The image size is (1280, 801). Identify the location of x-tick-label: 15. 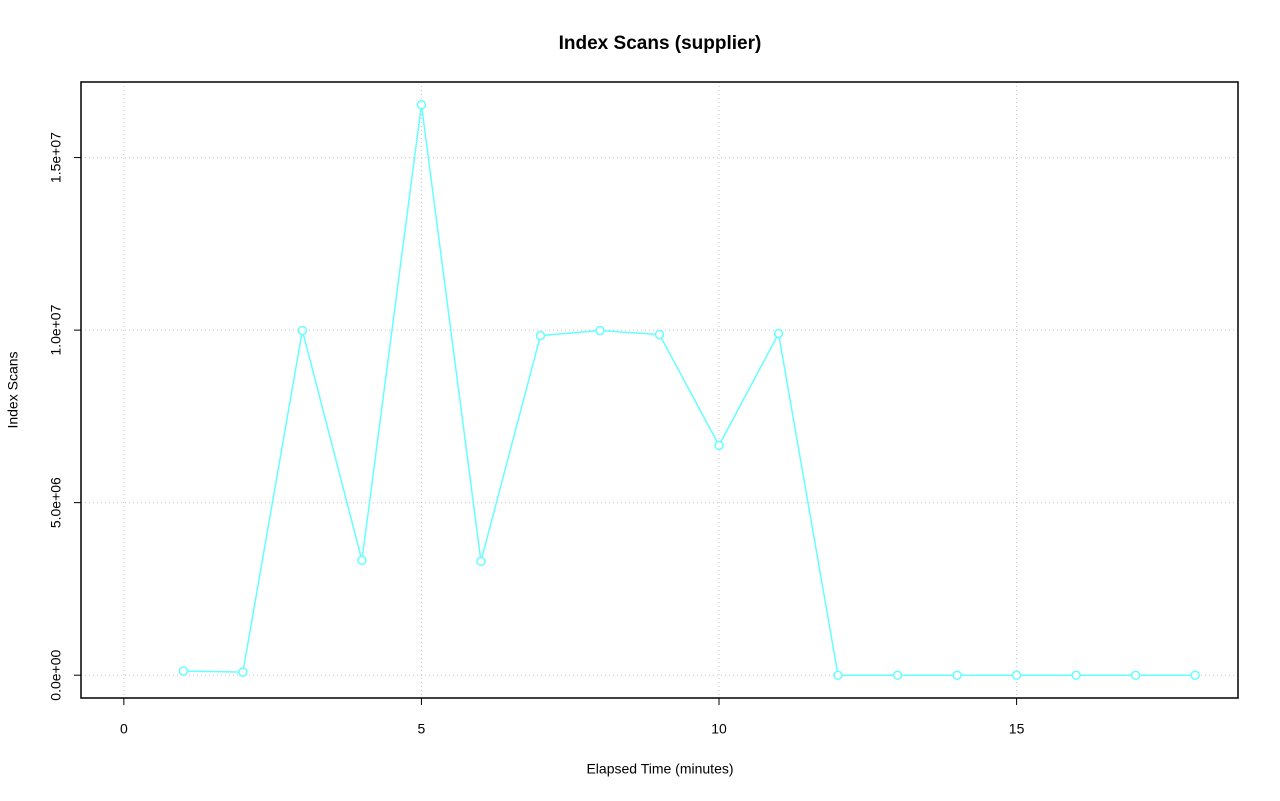
(1017, 729).